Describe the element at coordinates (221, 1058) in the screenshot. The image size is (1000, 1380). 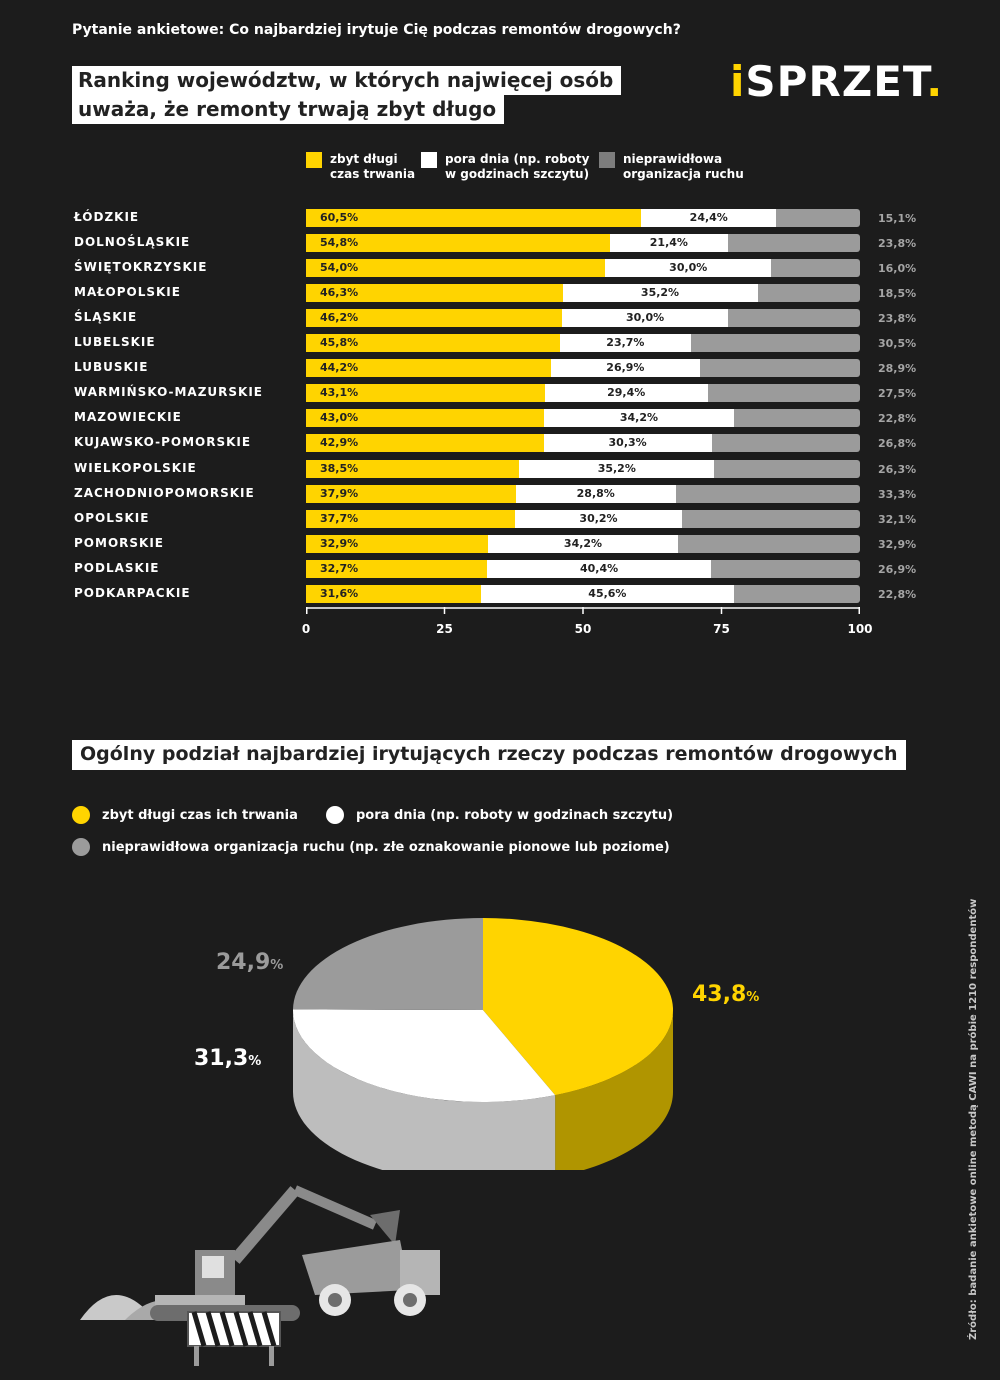
I see `pie-label-white-value: 31,3` at that location.